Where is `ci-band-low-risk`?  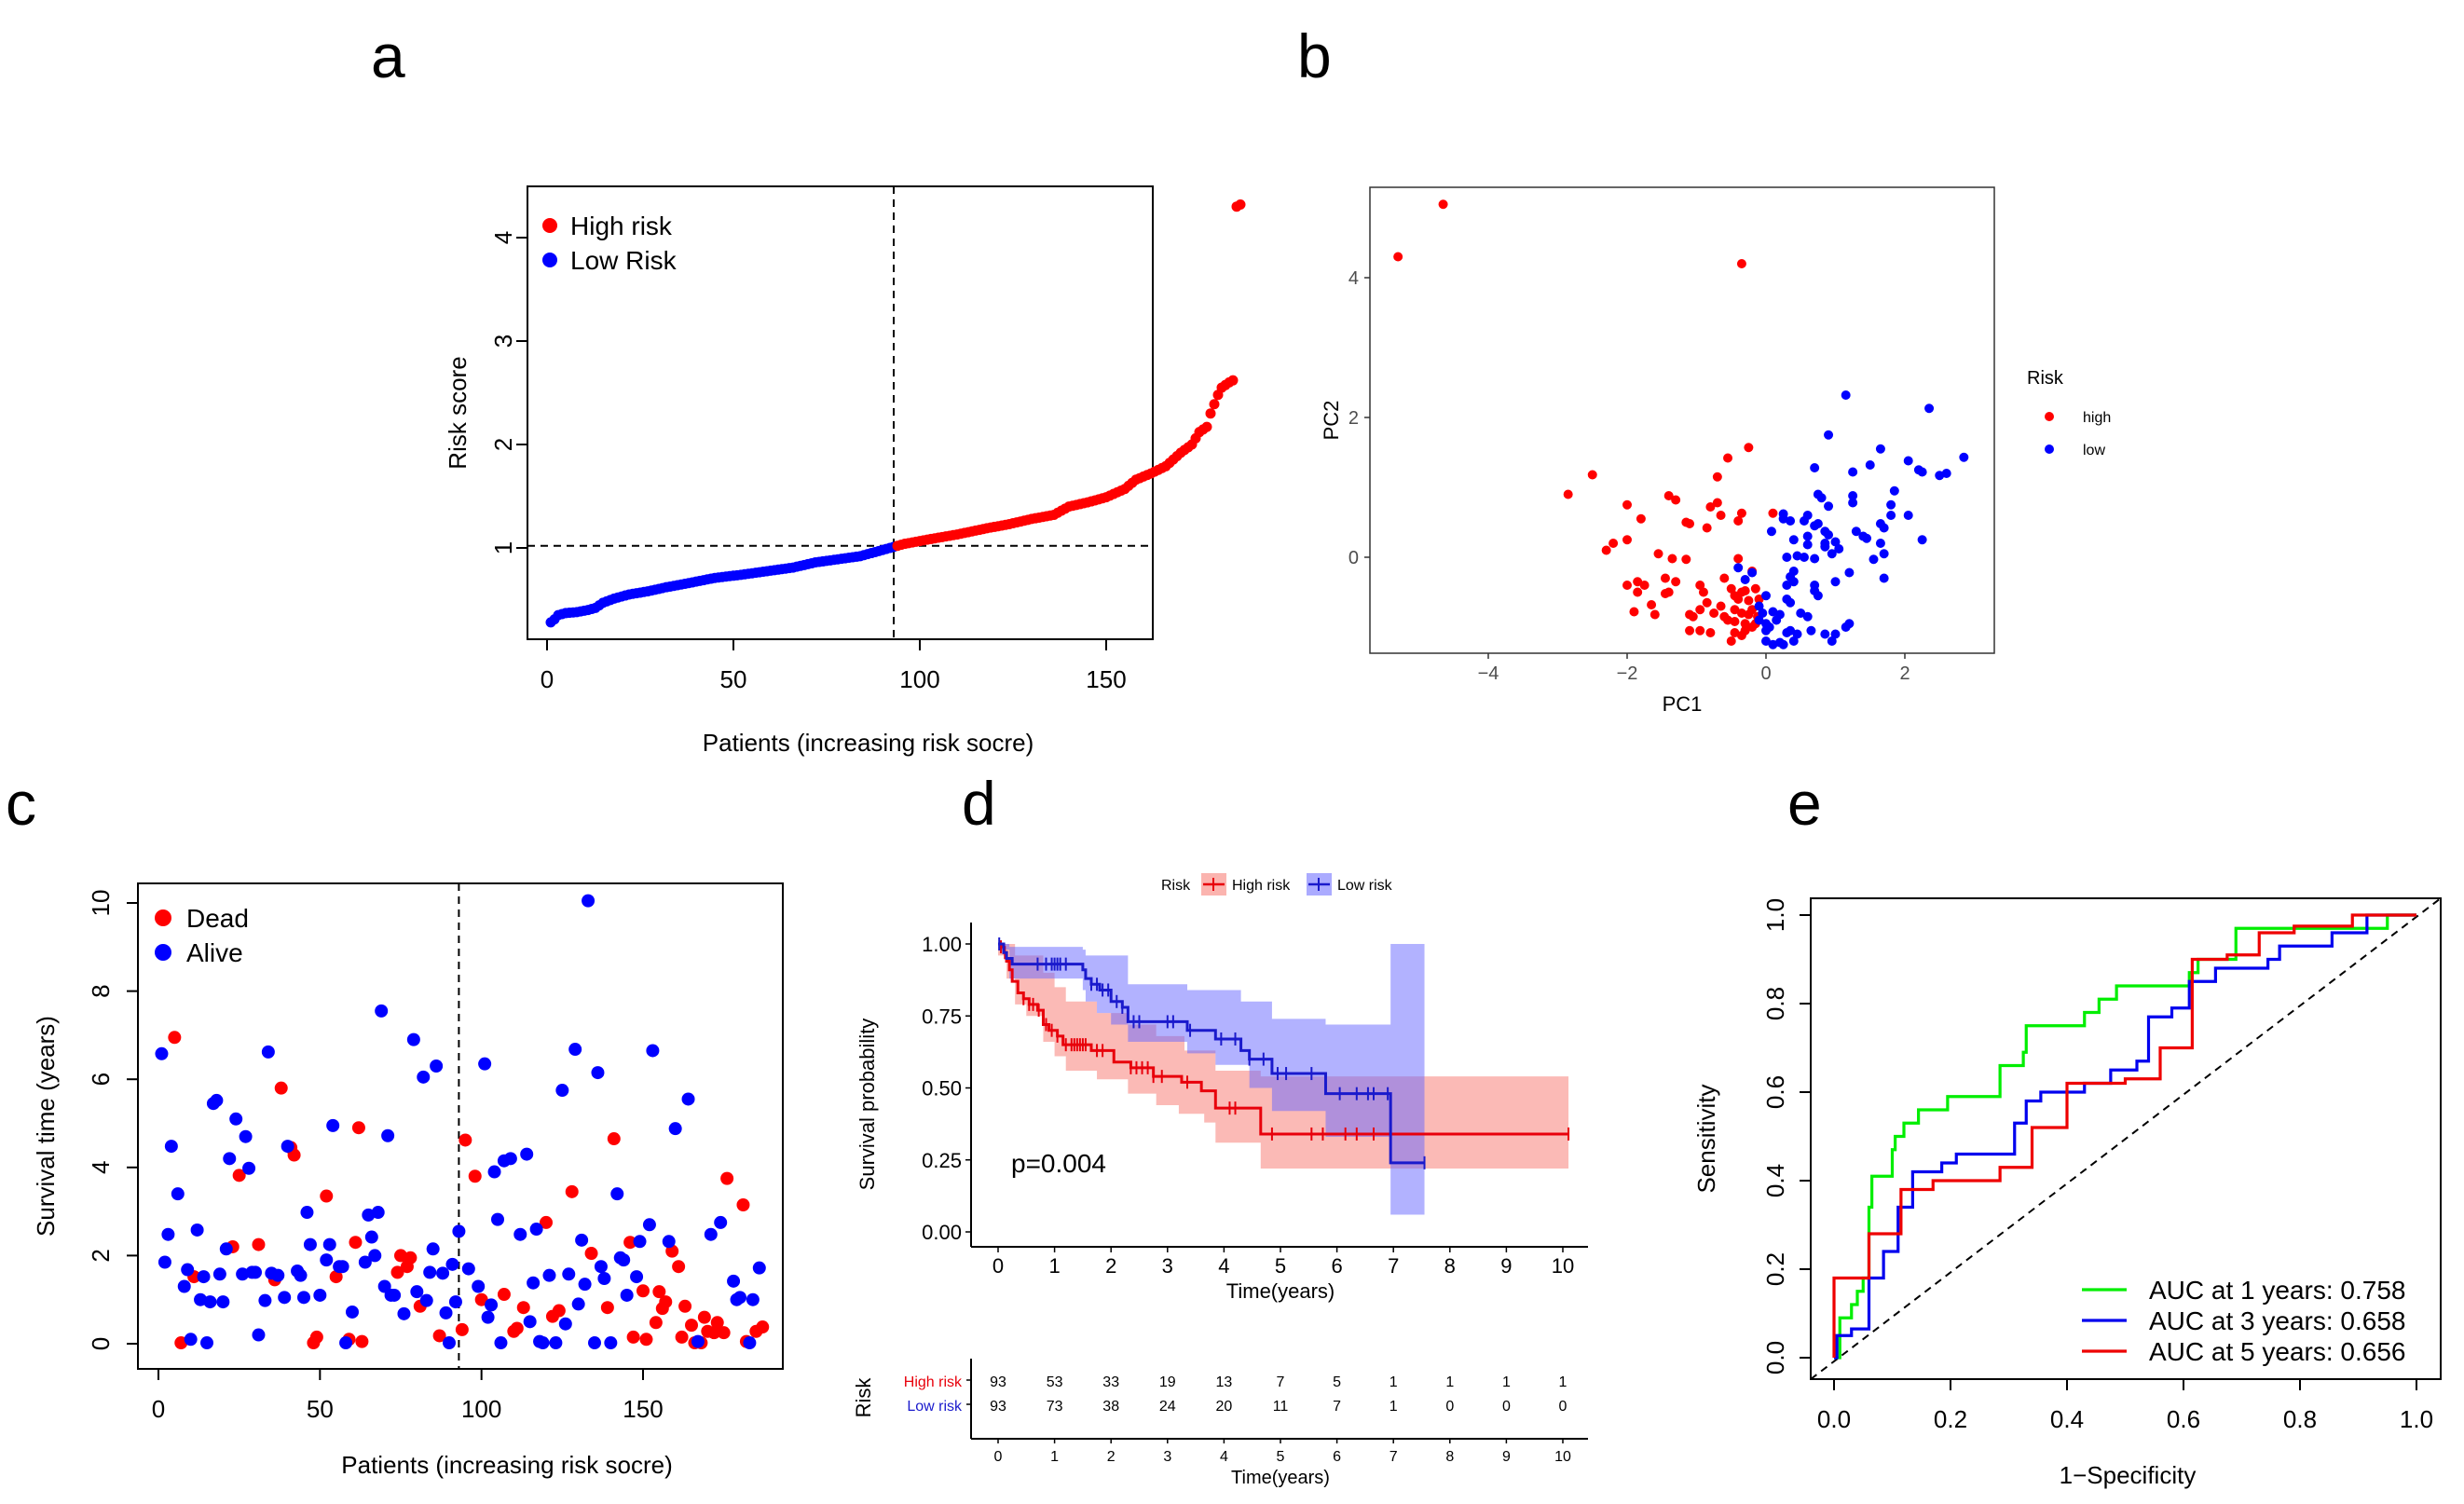 ci-band-low-risk is located at coordinates (1211, 1079).